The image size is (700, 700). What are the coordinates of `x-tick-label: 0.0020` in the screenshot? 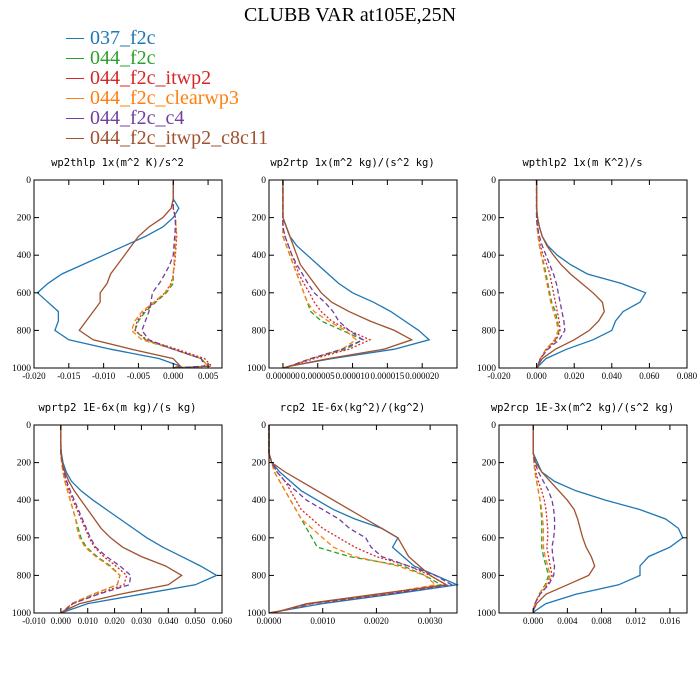 It's located at (376, 621).